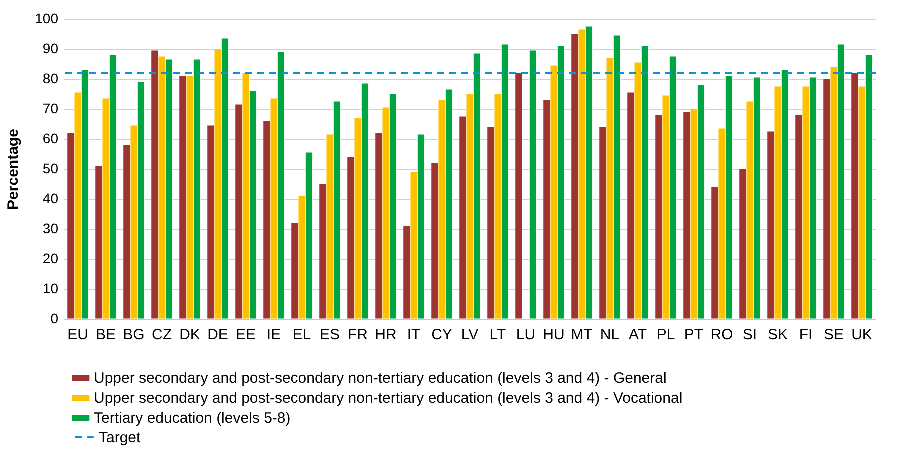  What do you see at coordinates (13, 169) in the screenshot?
I see `y-axis-title: Percentage` at bounding box center [13, 169].